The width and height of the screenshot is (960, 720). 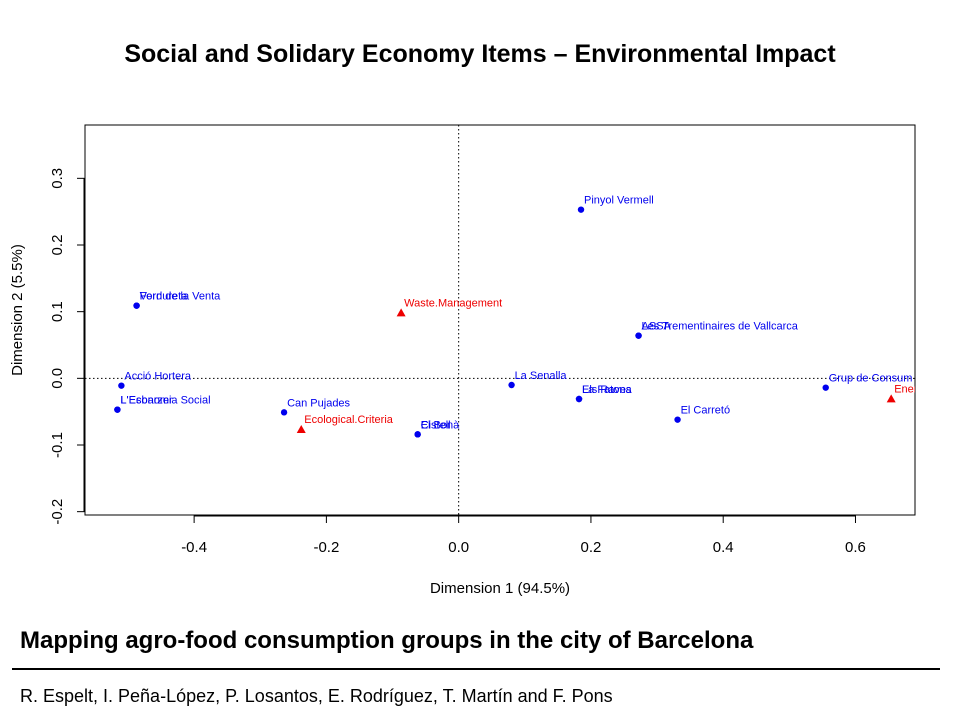 I want to click on group-label: Verdureta, so click(x=164, y=297).